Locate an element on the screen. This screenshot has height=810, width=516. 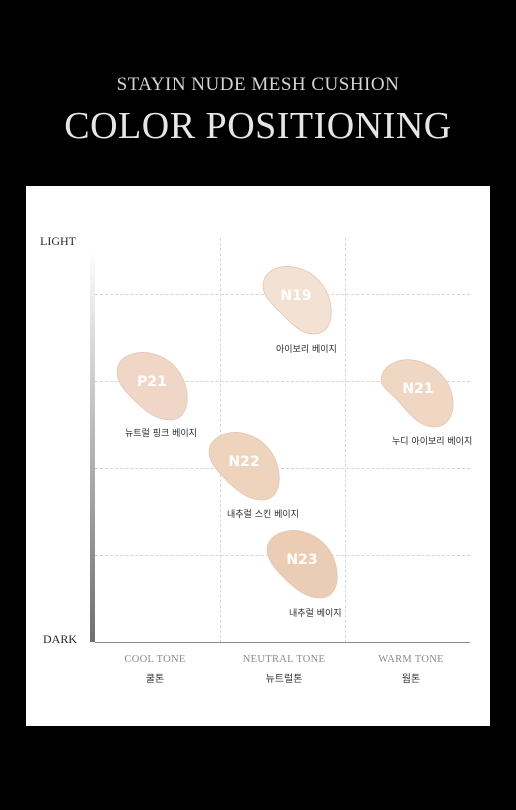
column-label-warm: WARM TONE is located at coordinates (411, 659).